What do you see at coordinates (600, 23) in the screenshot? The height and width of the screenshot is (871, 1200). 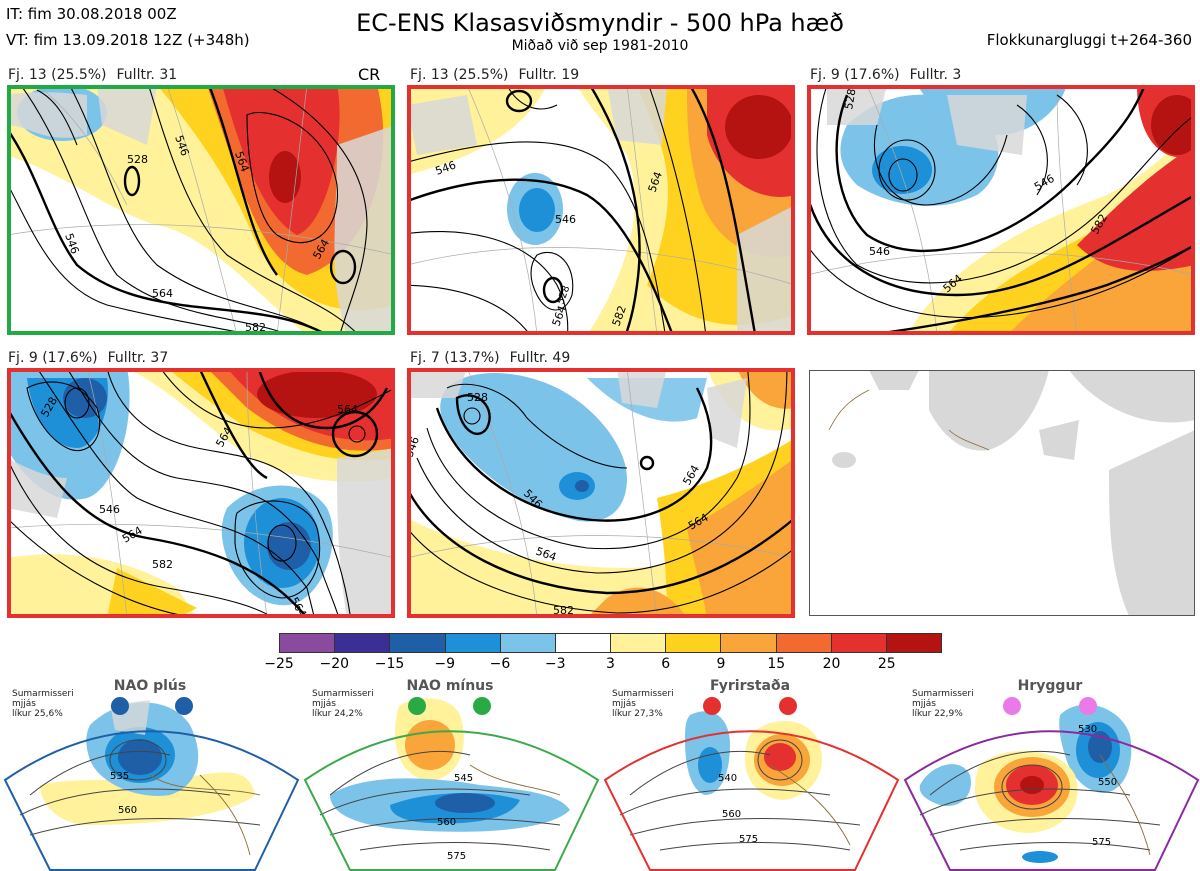 I see `page-title: EC-ENS Klasasviðsmyndir - 500 hPa hæð` at bounding box center [600, 23].